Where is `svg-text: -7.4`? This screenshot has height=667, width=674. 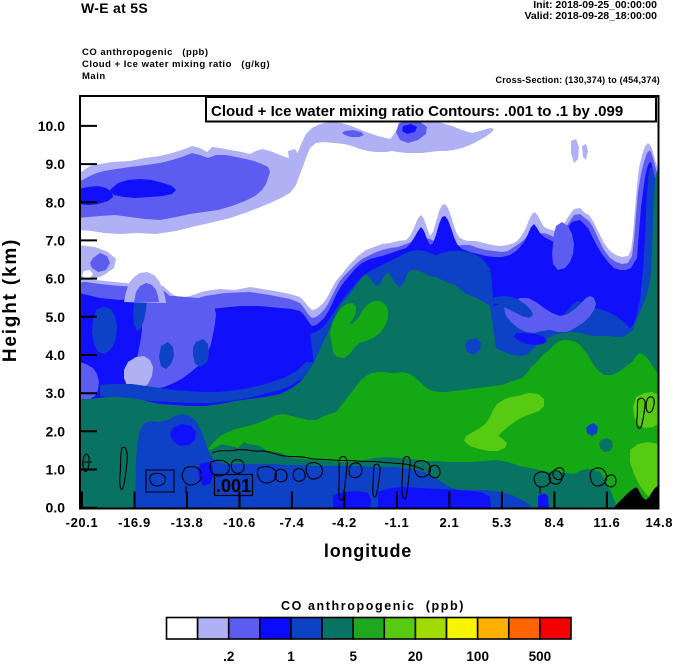 svg-text: -7.4 is located at coordinates (291, 522).